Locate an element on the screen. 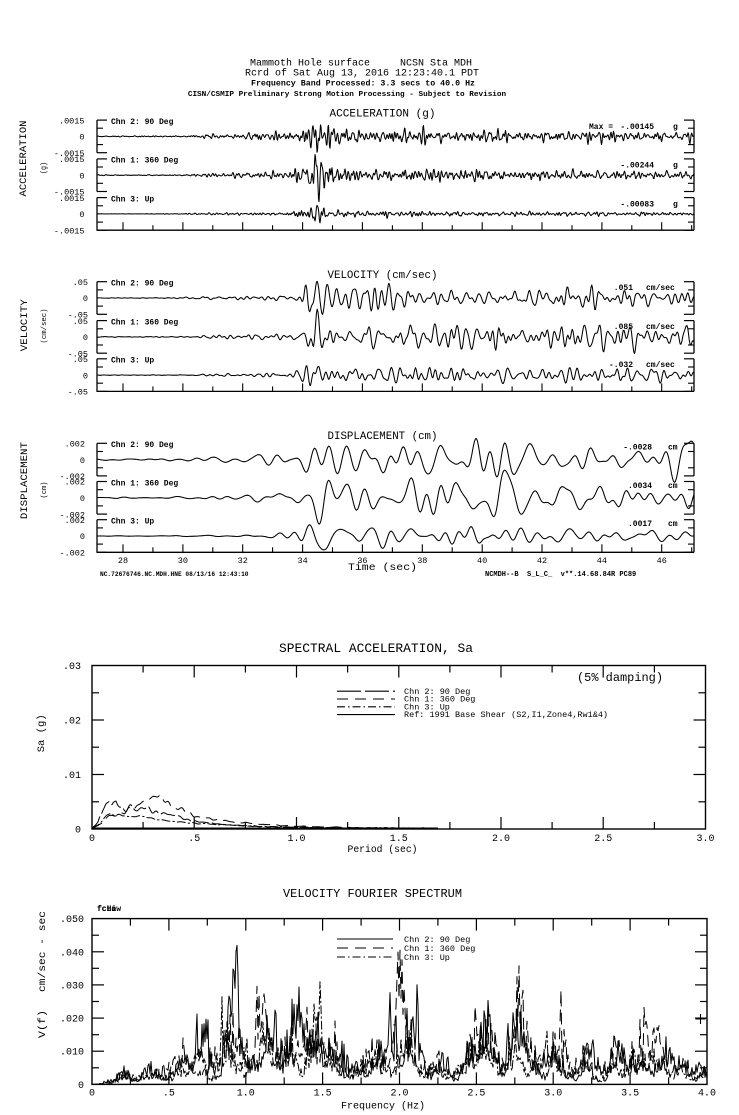  svg-text: fcHi is located at coordinates (106, 909).